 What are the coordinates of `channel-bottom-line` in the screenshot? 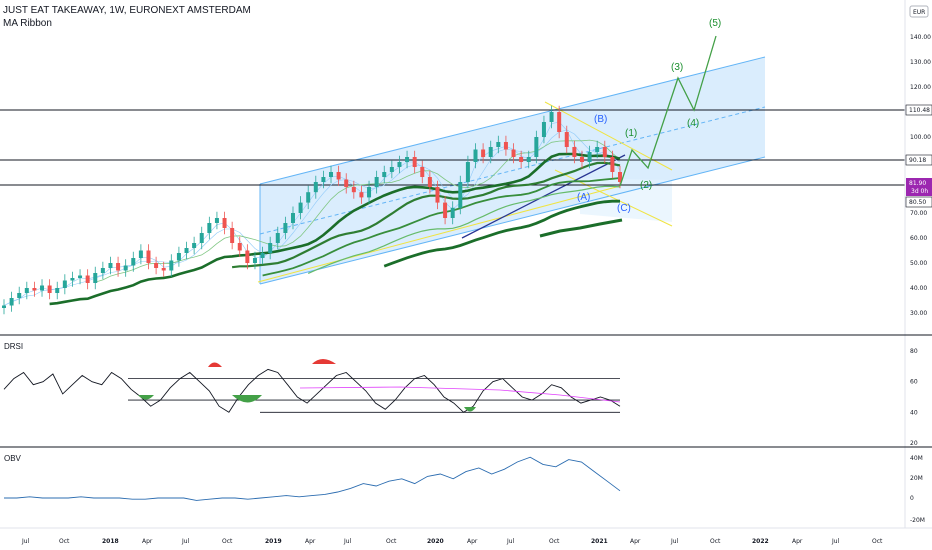 It's located at (512, 220).